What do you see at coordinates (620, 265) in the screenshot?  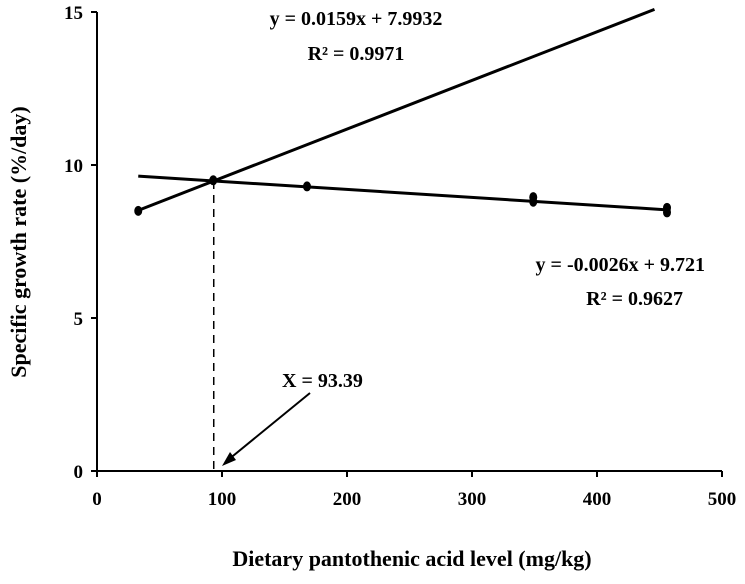 I see `fit-2-equation: y = -0.0026x + 9.721` at bounding box center [620, 265].